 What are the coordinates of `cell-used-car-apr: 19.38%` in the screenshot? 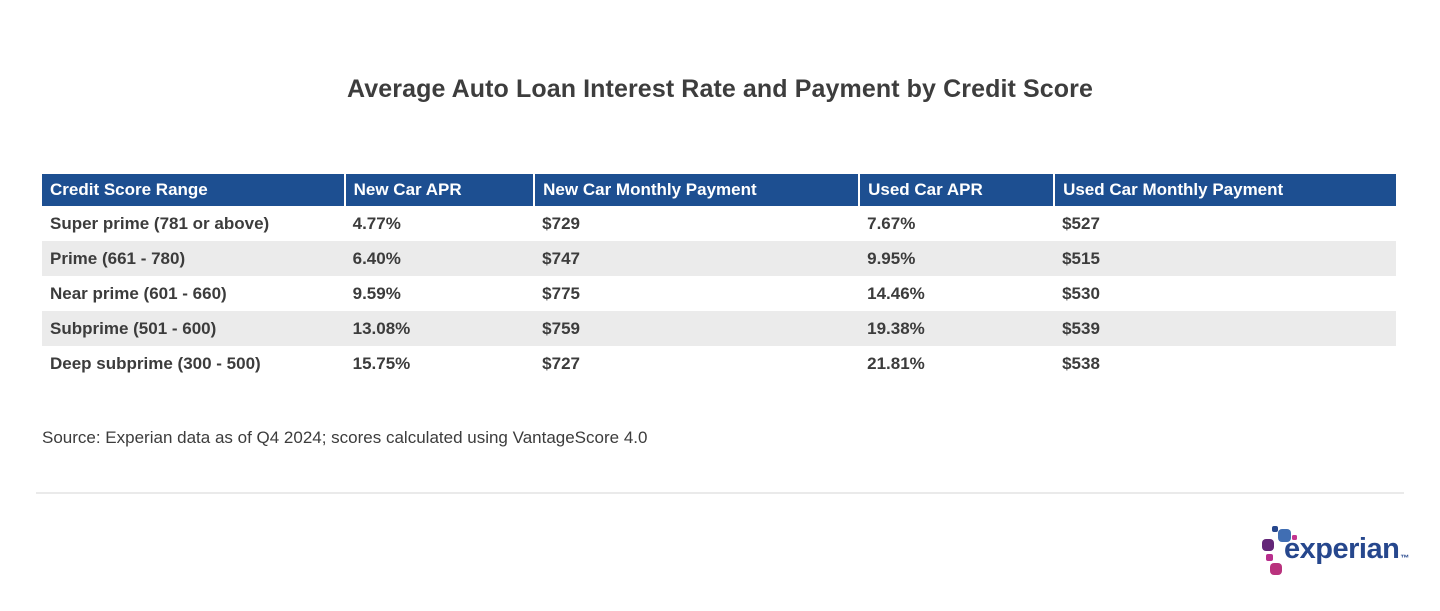 It's located at (957, 328).